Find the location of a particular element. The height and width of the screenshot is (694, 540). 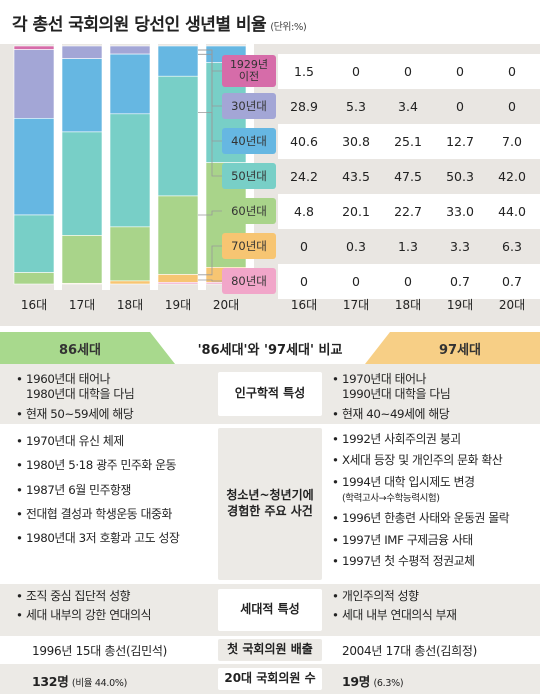

right-demographics-list: 1970년대 태어나 1990년대 대학을 다님 현재 40~49세에 해당 is located at coordinates (434, 399).